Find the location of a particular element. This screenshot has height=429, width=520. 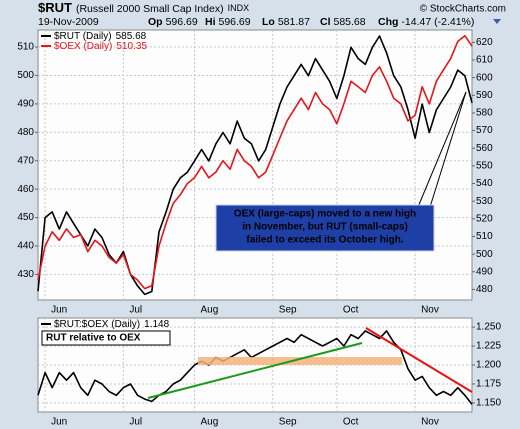

y-tick-label: 610 is located at coordinates (484, 60).